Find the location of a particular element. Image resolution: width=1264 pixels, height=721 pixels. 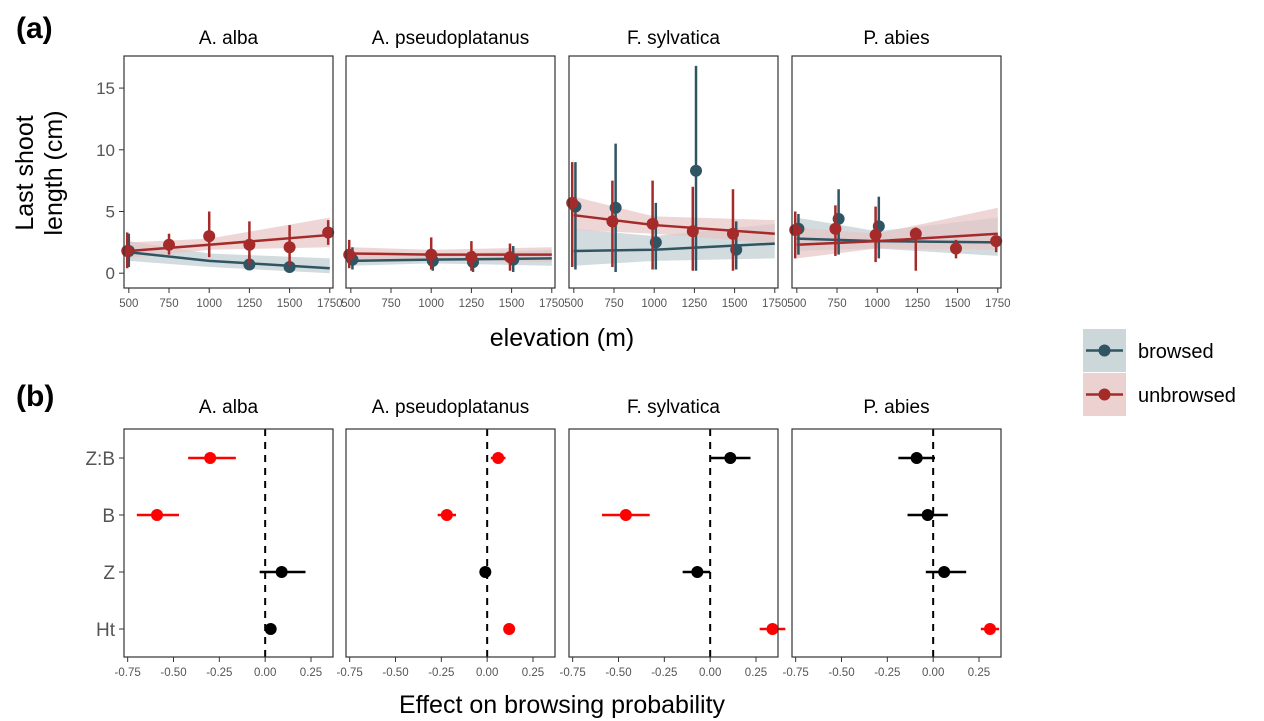

browsed-legend-point is located at coordinates (1104, 350).